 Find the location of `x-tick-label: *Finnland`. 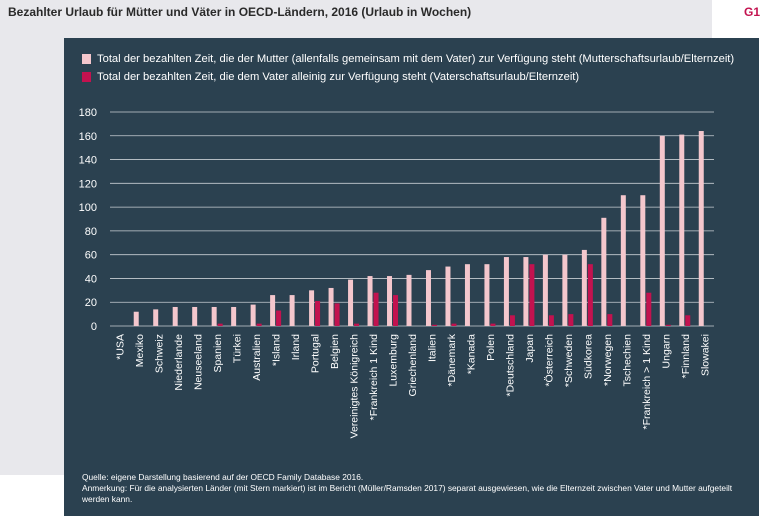

x-tick-label: *Finnland is located at coordinates (686, 356).